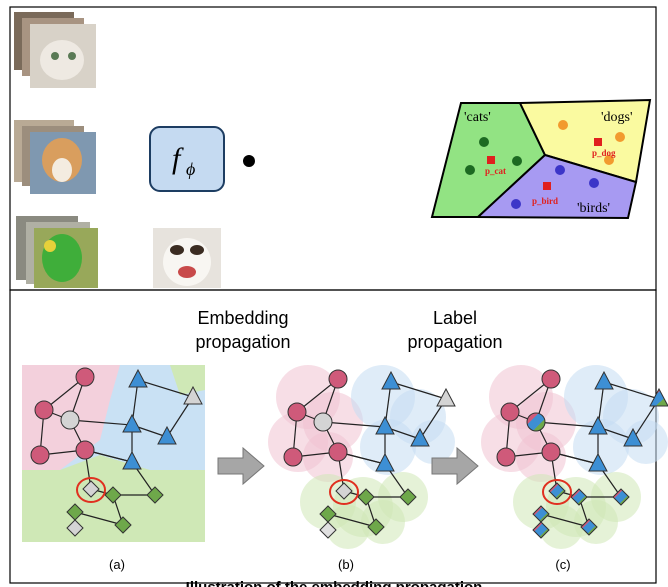  What do you see at coordinates (545, 201) in the screenshot?
I see `prototype-label: p_bird` at bounding box center [545, 201].